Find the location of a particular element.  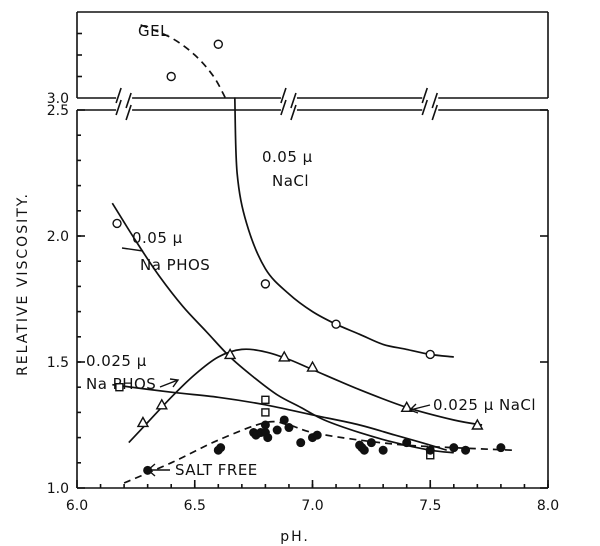

label-nacl-05-line1: 0.05 μ is located at coordinates (287, 157).